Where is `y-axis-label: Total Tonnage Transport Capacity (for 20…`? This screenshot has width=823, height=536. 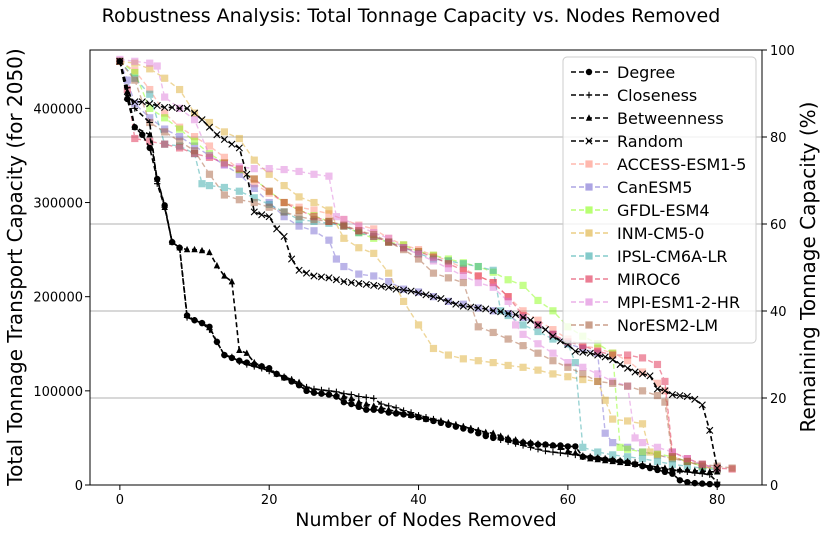
y-axis-label: Total Tonnage Transport Capacity (for 20… is located at coordinates (15, 267).